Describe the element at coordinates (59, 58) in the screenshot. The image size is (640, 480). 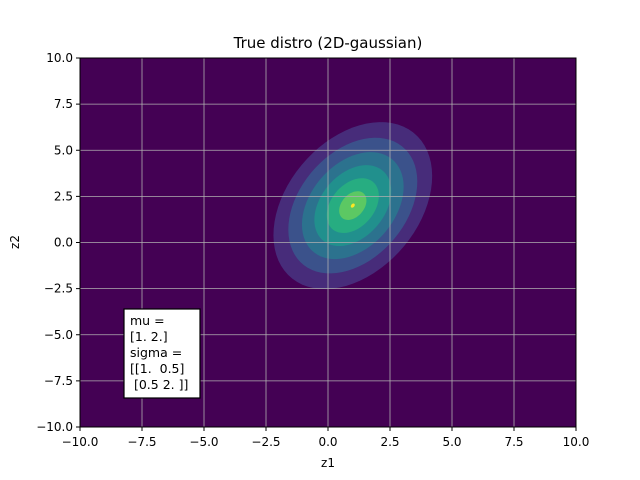
I see `y-tick-label: 10.0` at that location.